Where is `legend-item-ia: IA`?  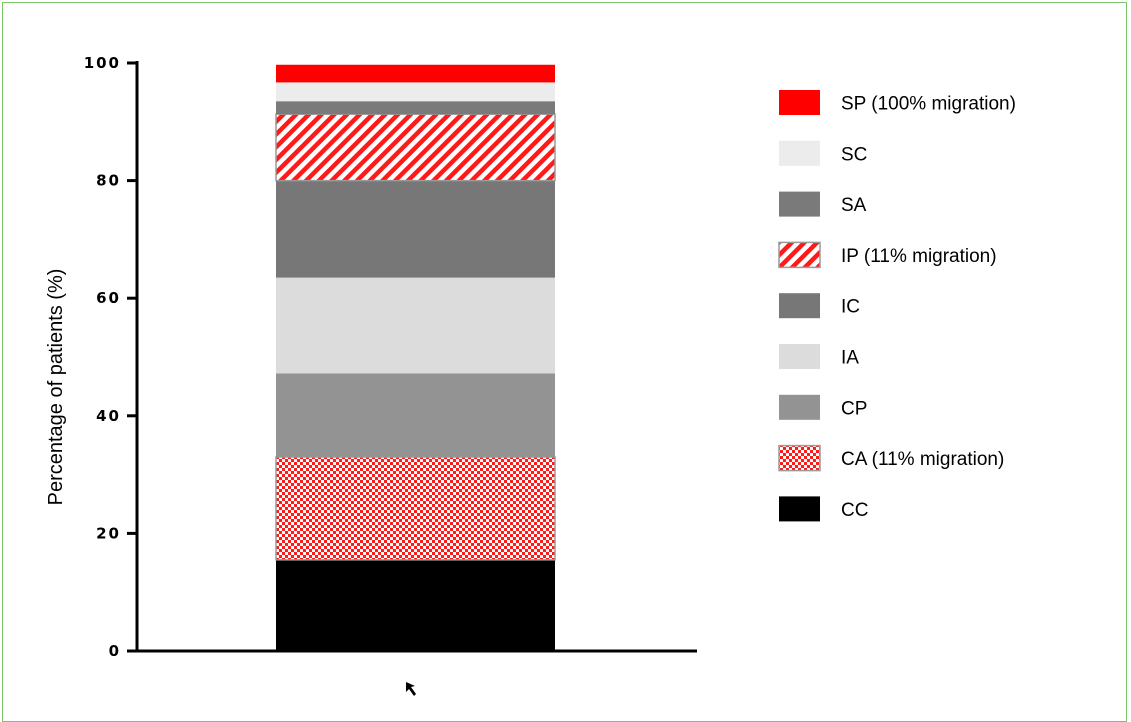 legend-item-ia: IA is located at coordinates (819, 356).